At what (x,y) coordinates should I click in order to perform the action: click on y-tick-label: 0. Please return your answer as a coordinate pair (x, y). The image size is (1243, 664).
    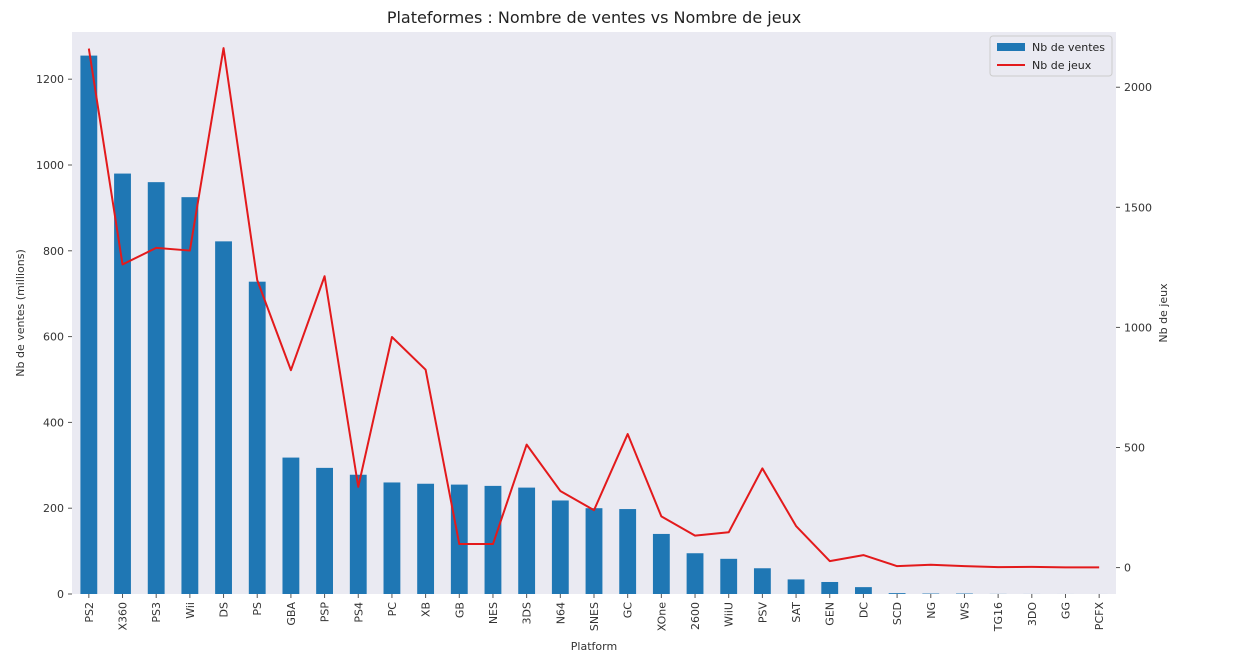
    Looking at the image, I should click on (60, 594).